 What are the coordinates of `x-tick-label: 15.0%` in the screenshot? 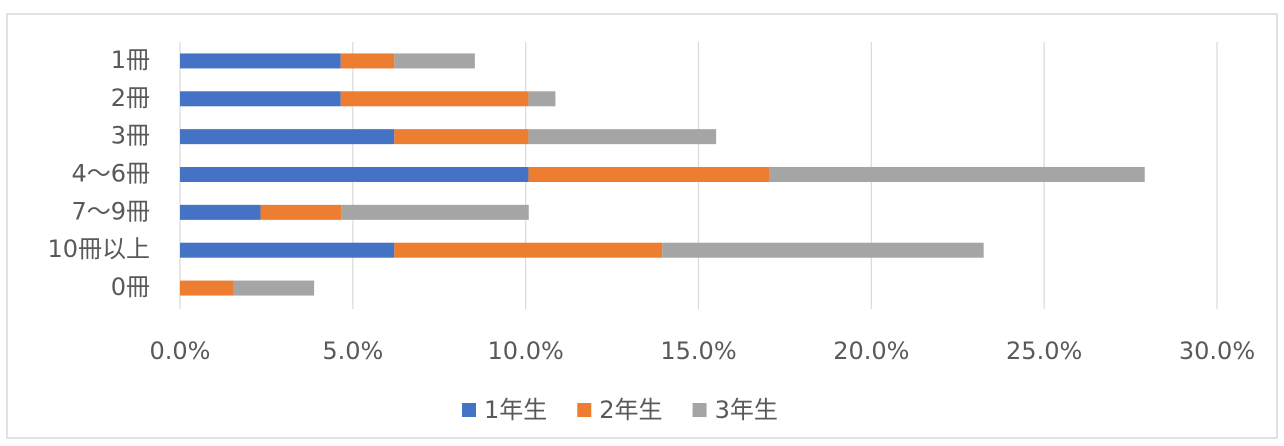 It's located at (698, 351).